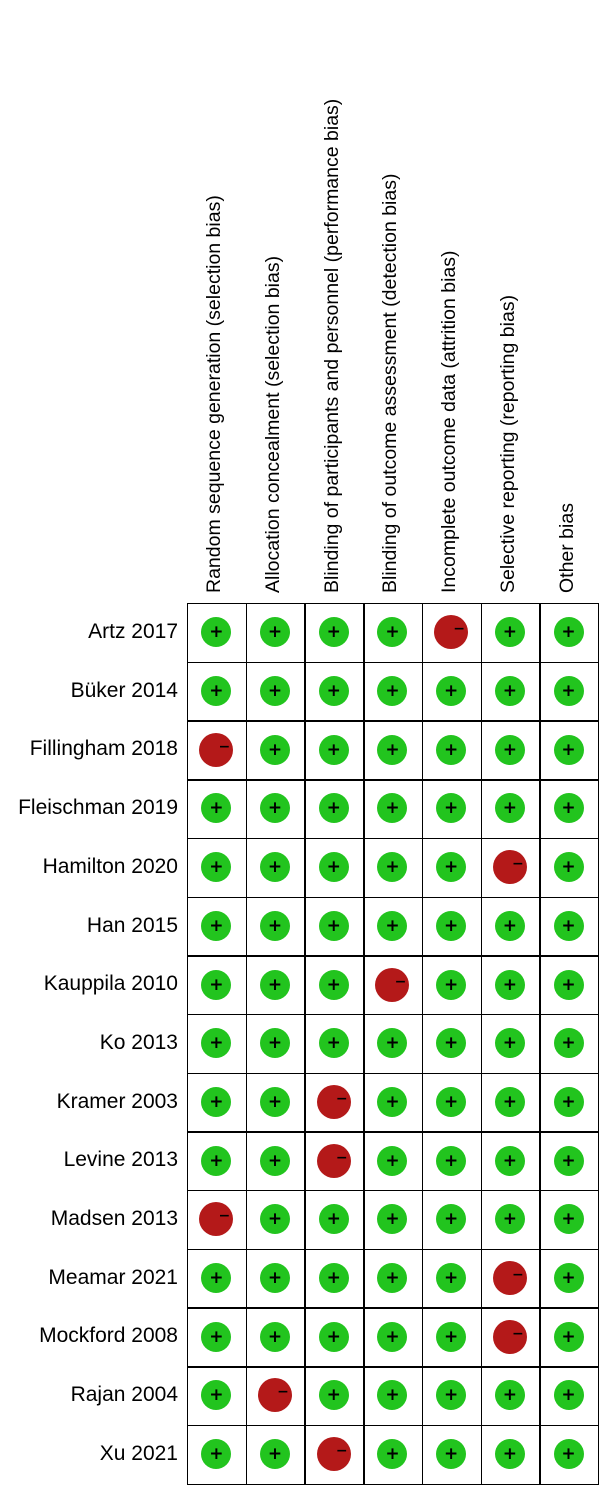 The width and height of the screenshot is (599, 1485). Describe the element at coordinates (114, 1218) in the screenshot. I see `study-label: Madsen 2013` at that location.